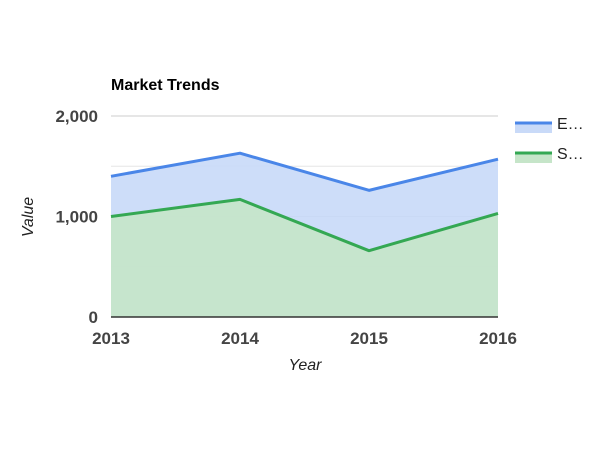 This screenshot has width=600, height=450. Describe the element at coordinates (165, 85) in the screenshot. I see `chart-title: Market Trends` at that location.